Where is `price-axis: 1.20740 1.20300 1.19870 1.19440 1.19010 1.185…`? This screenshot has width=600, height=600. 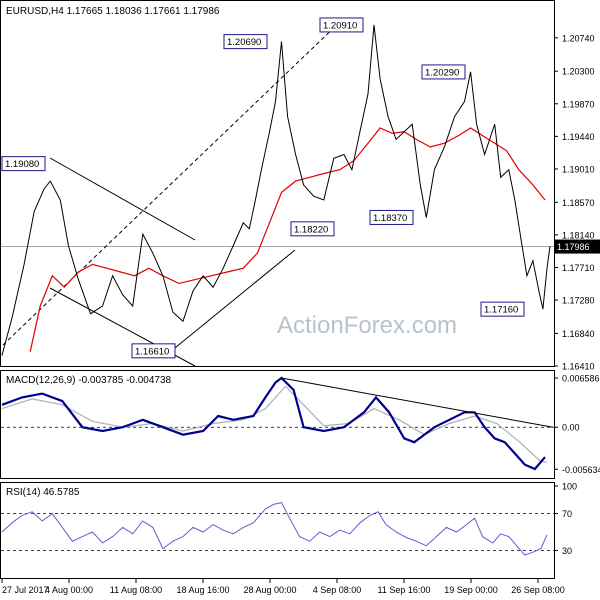
price-axis: 1.20740 1.20300 1.19870 1.19440 1.19010 1.185… is located at coordinates (577, 202).